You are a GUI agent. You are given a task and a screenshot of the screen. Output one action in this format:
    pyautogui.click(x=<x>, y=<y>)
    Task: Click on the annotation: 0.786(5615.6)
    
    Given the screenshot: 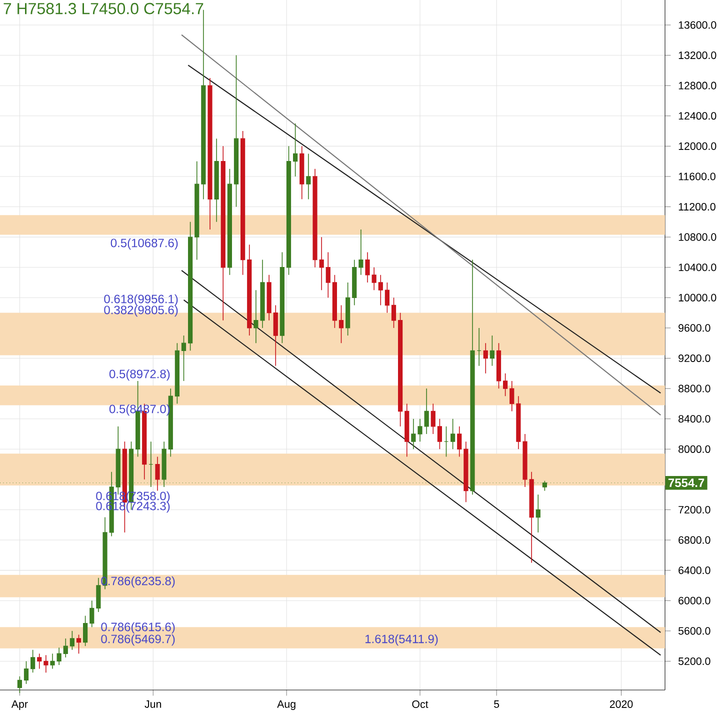 What is the action you would take?
    pyautogui.click(x=138, y=628)
    